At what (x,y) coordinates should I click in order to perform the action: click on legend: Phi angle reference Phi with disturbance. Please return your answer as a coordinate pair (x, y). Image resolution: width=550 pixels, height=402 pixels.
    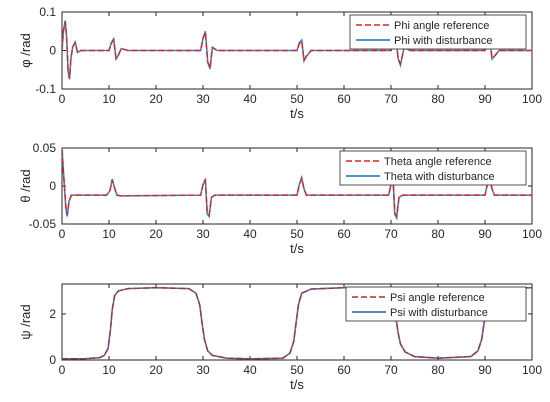
    Looking at the image, I should click on (438, 32).